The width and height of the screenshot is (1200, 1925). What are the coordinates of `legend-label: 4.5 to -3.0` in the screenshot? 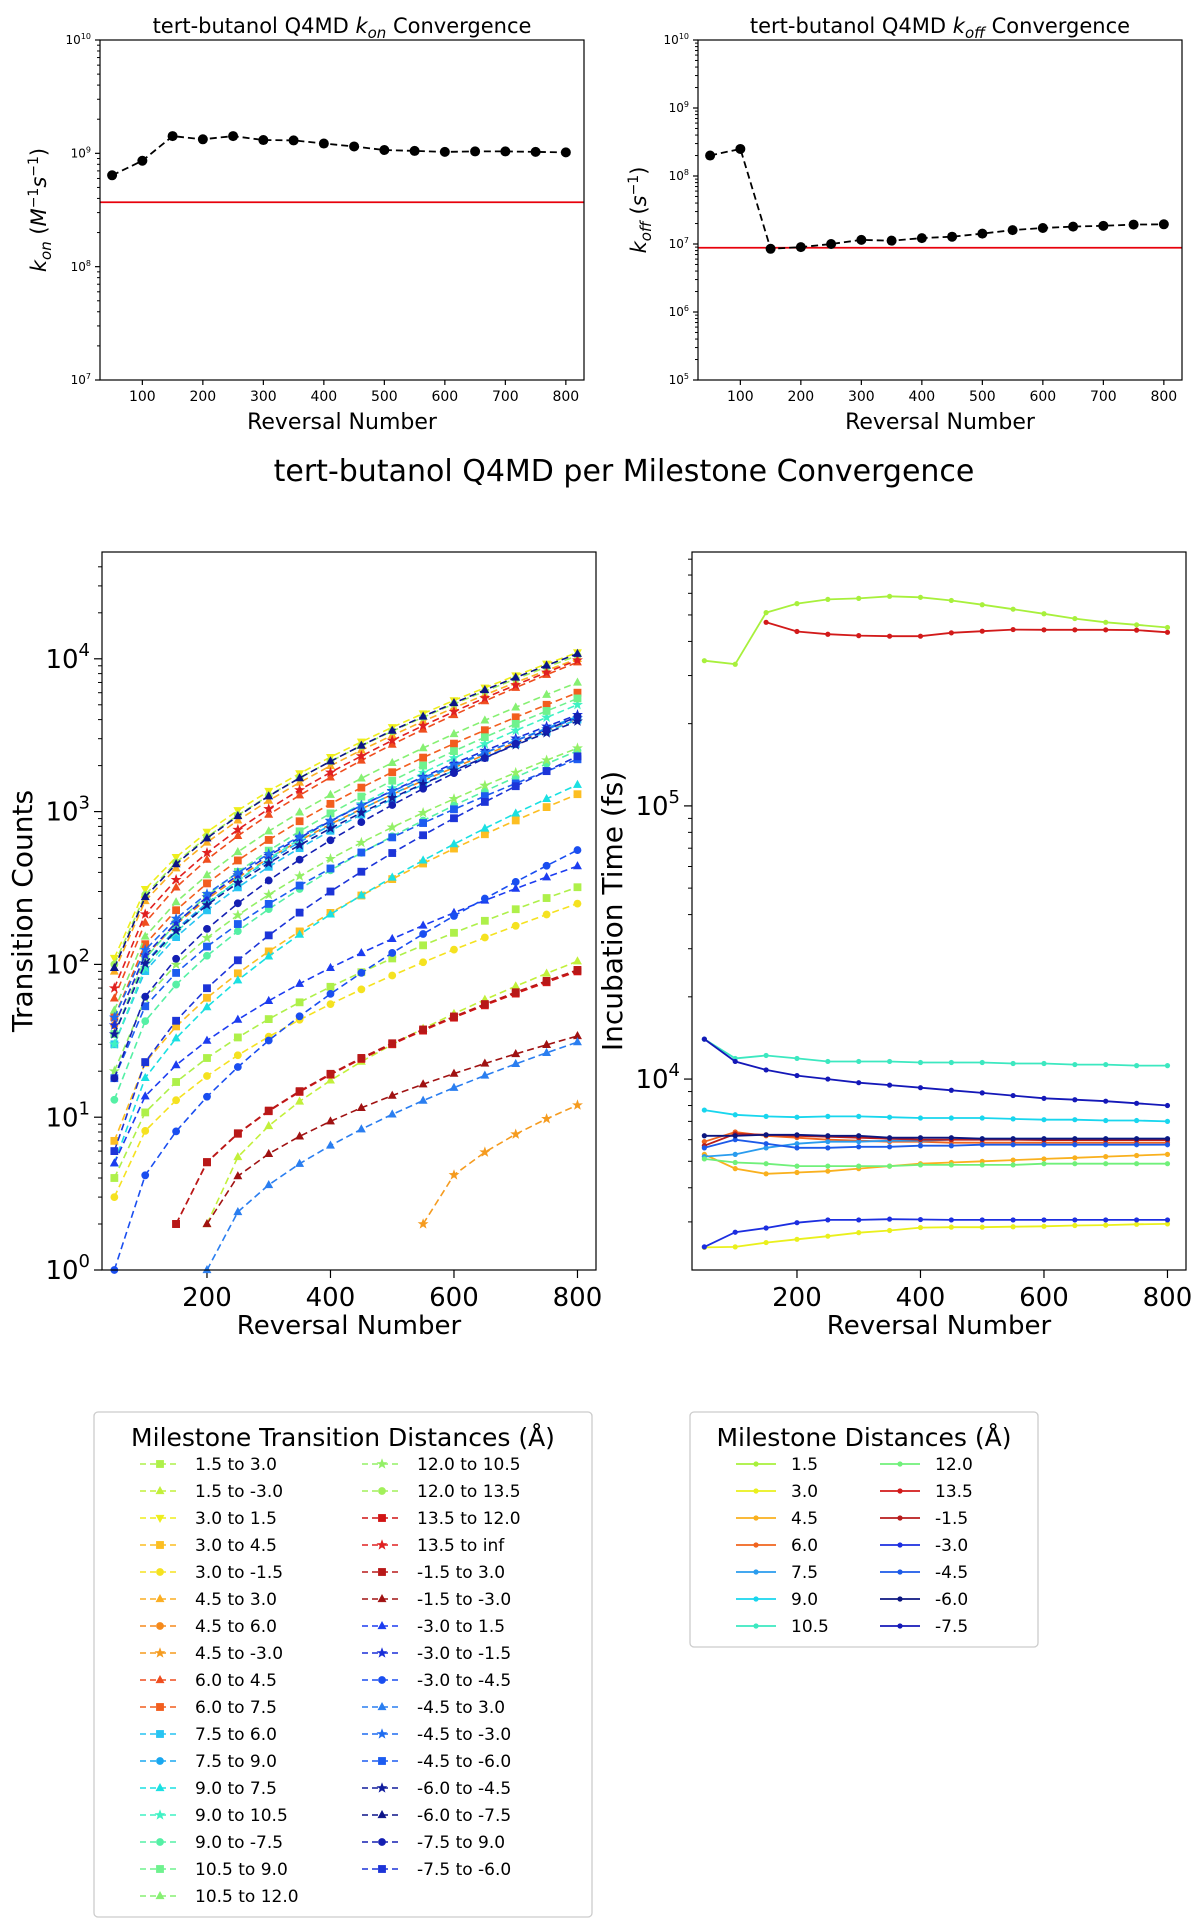 It's located at (239, 1654).